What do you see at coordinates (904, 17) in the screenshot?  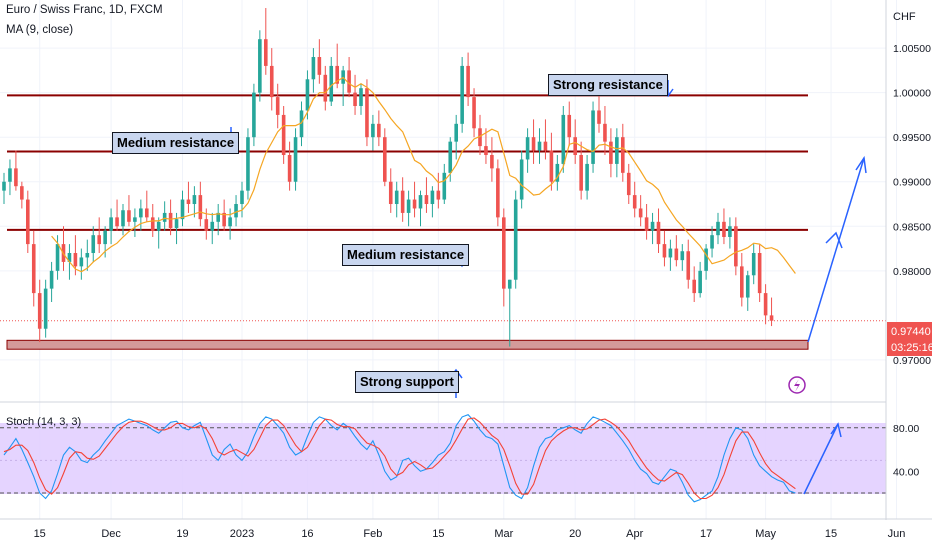 I see `currency-label: CHF` at bounding box center [904, 17].